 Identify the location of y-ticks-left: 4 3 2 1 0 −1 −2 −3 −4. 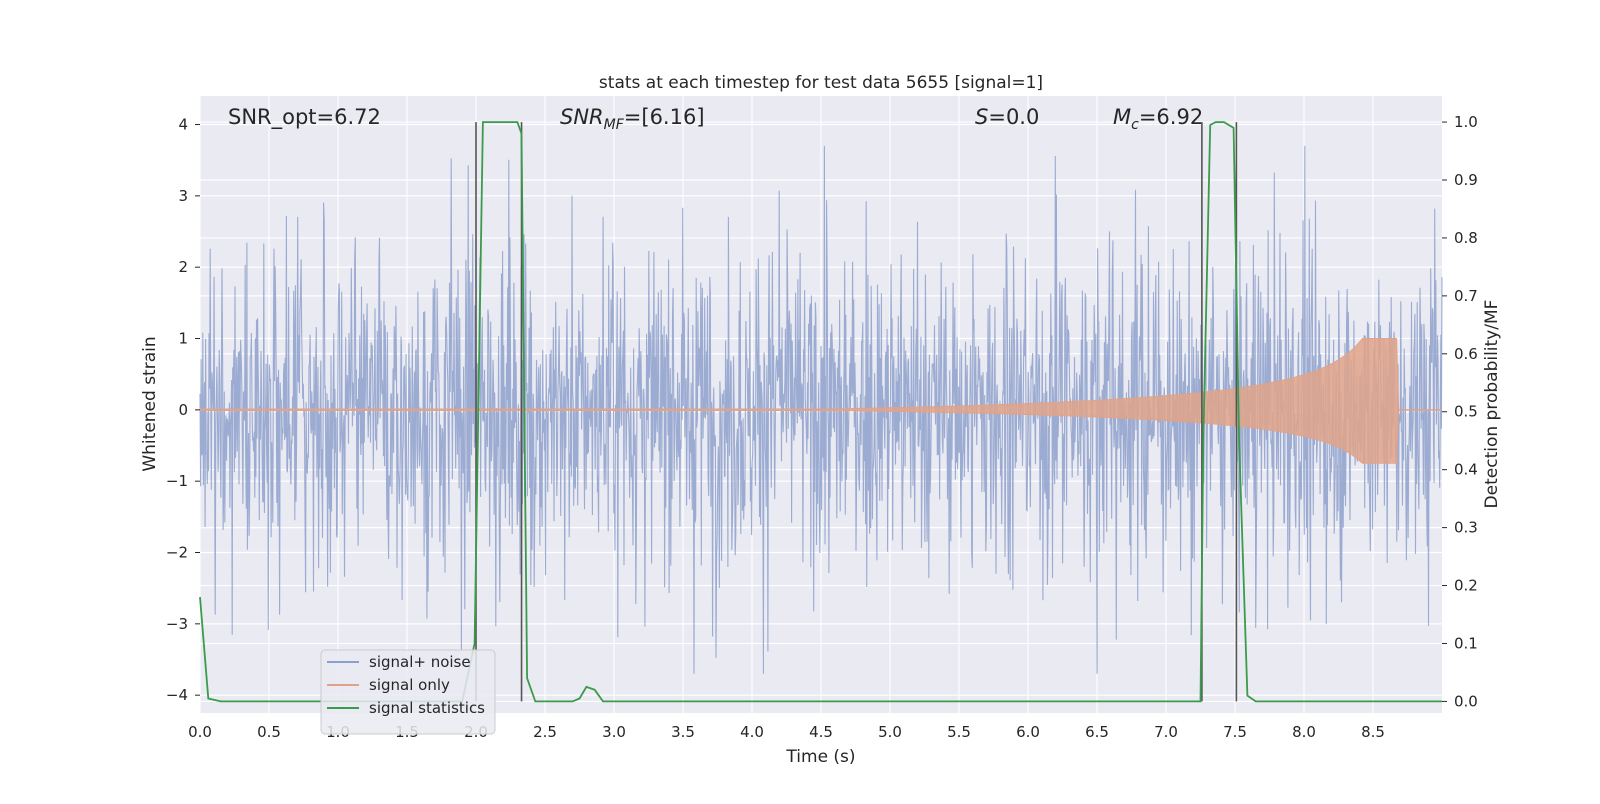
(183, 410).